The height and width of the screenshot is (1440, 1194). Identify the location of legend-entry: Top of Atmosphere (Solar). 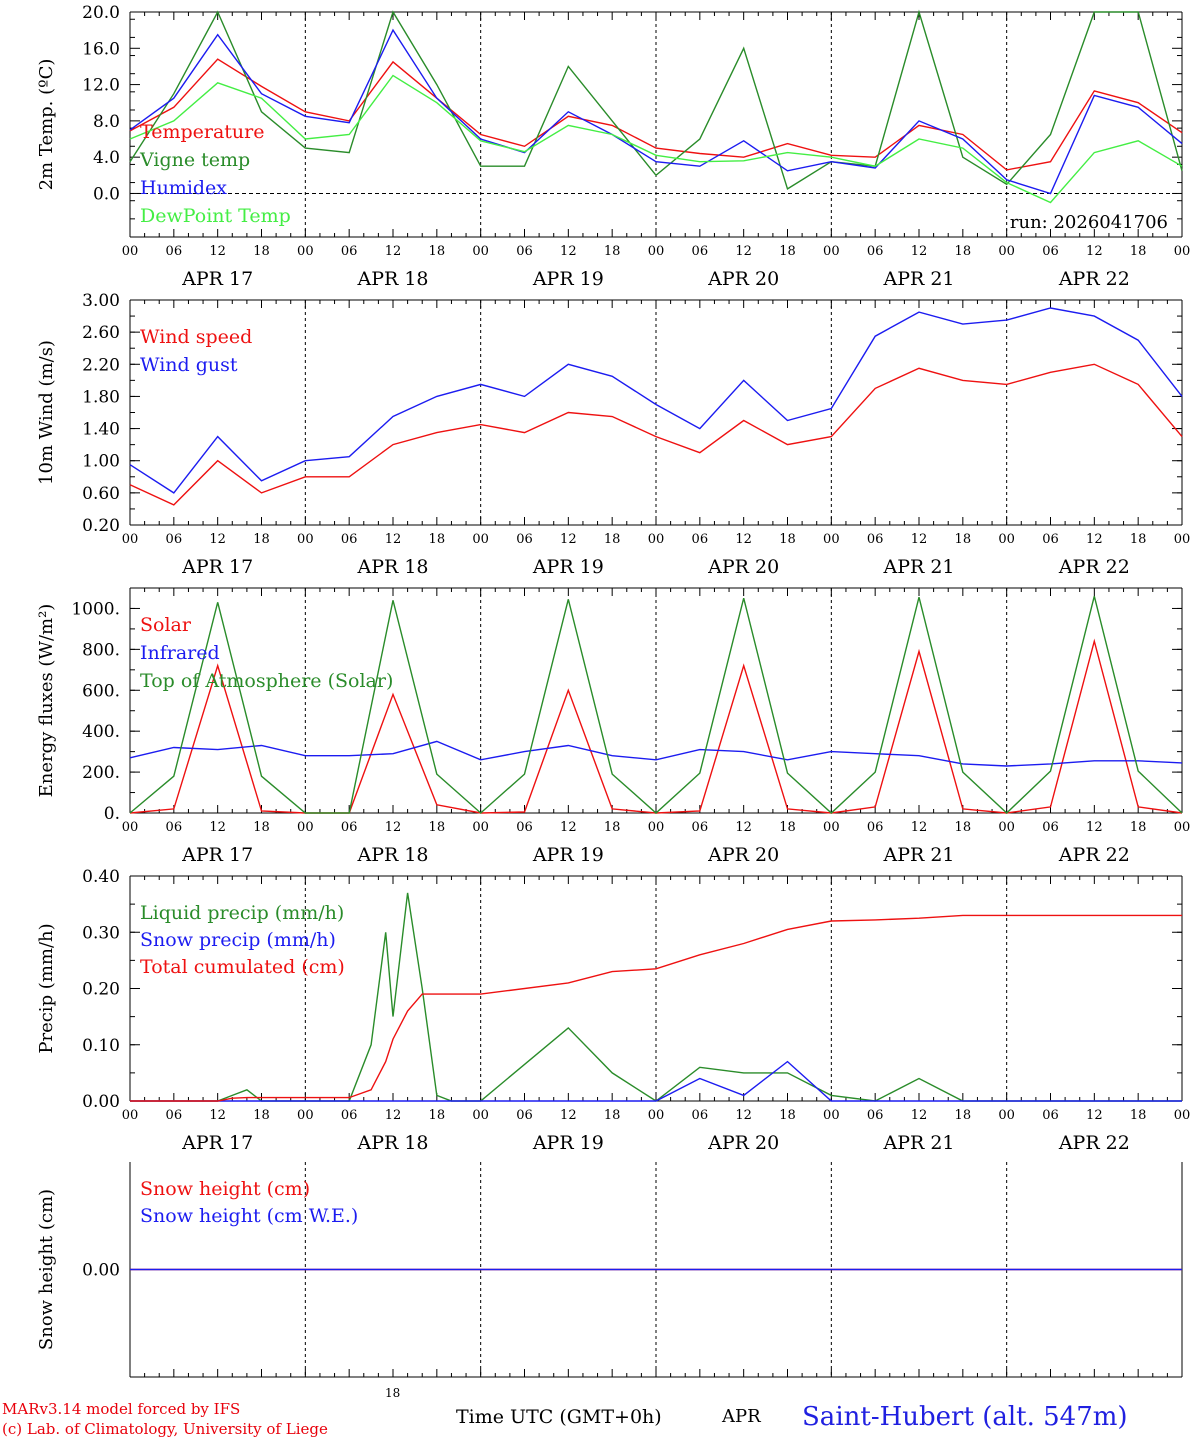
(266, 681).